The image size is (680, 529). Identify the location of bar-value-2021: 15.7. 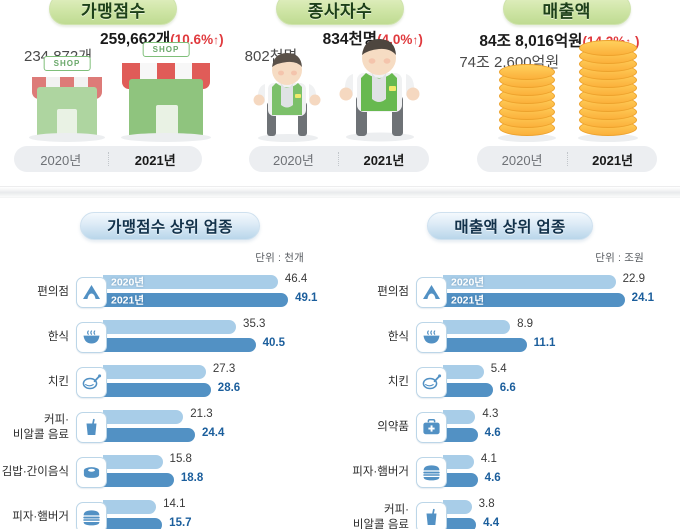
(180, 522).